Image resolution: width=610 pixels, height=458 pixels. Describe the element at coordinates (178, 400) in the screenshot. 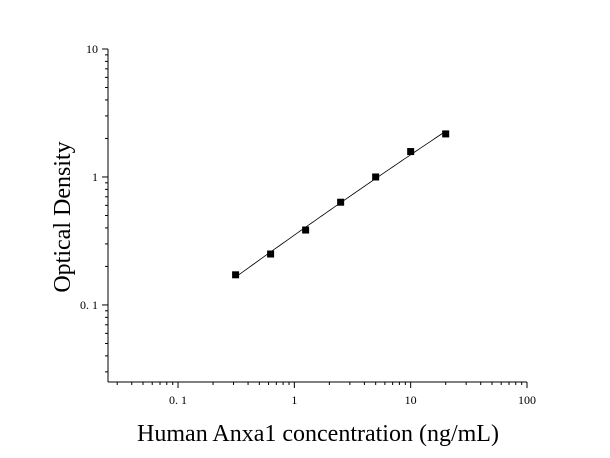

I see `x-tick-label: 0. 1` at that location.